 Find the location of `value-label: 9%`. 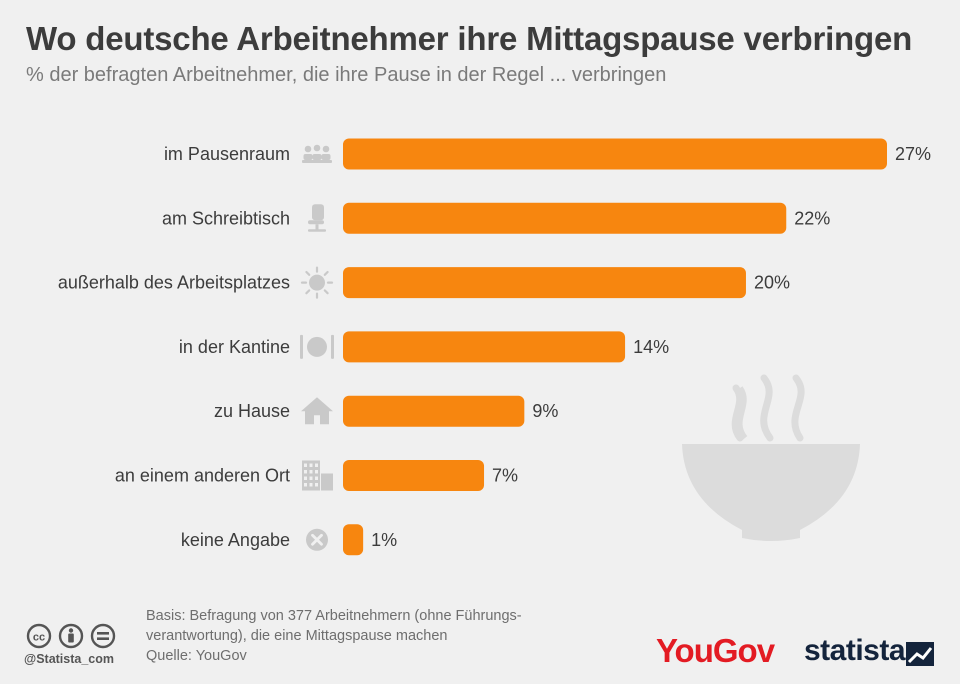

value-label: 9% is located at coordinates (545, 411).